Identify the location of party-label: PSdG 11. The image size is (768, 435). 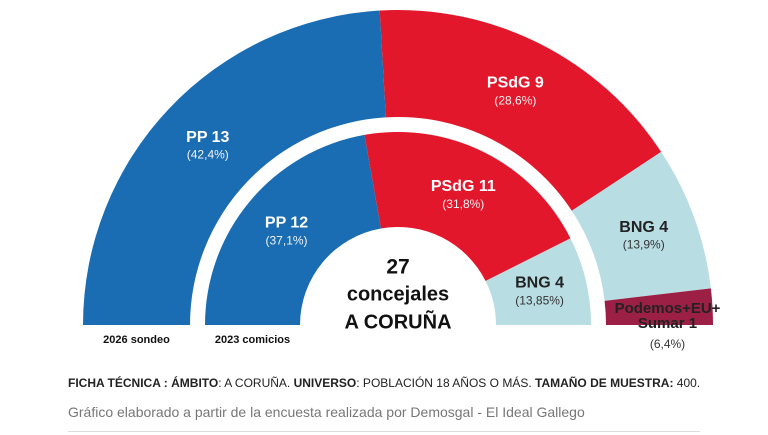
(463, 186).